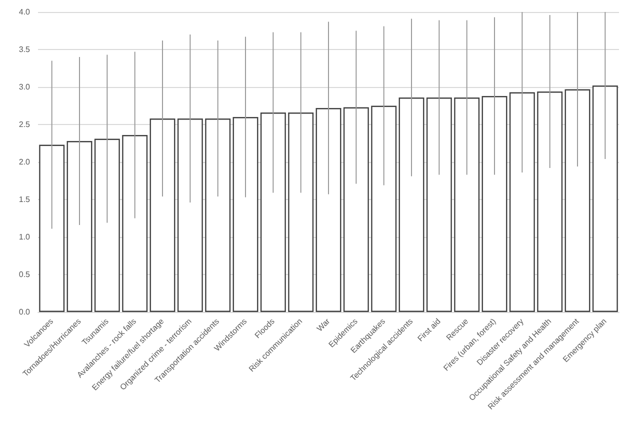 Image resolution: width=631 pixels, height=440 pixels. I want to click on y-tick-label: 4.0, so click(24, 12).